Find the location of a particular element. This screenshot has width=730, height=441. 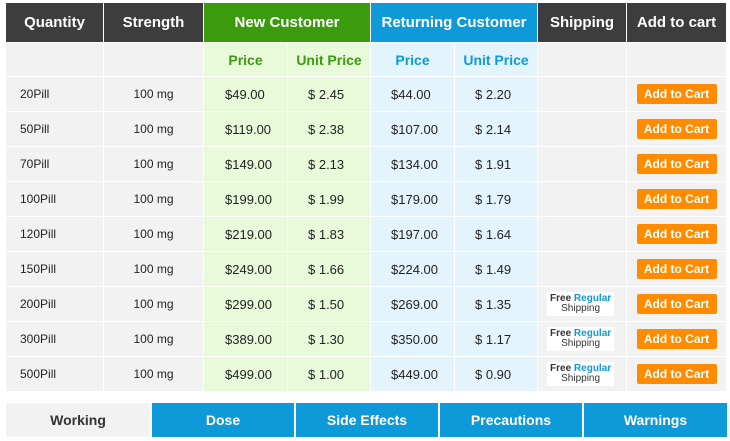

returning-unit-price-cell: $ 1.64 is located at coordinates (497, 234).